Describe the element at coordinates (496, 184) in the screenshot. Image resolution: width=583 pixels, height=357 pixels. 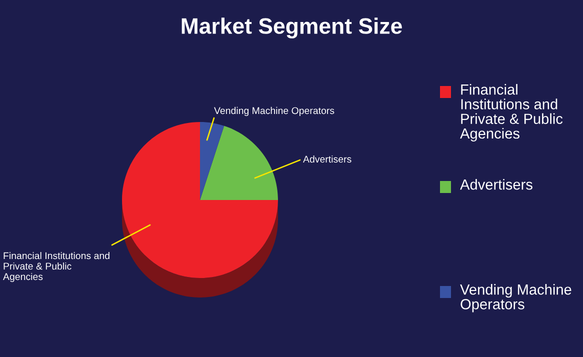
I see `legend-label: Advertisers` at that location.